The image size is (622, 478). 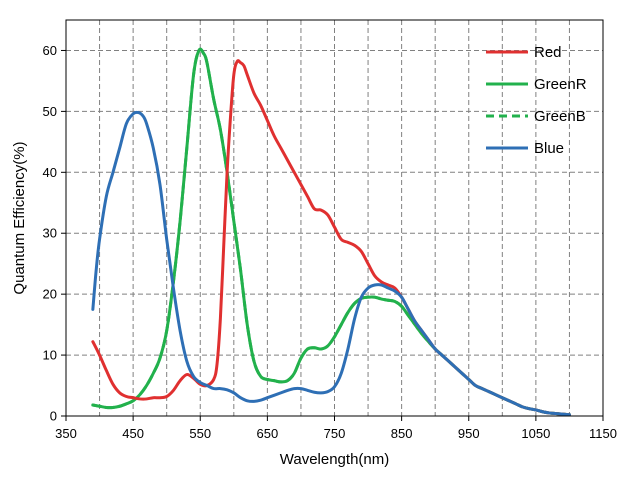 What do you see at coordinates (268, 433) in the screenshot?
I see `x-tick-label: 650` at bounding box center [268, 433].